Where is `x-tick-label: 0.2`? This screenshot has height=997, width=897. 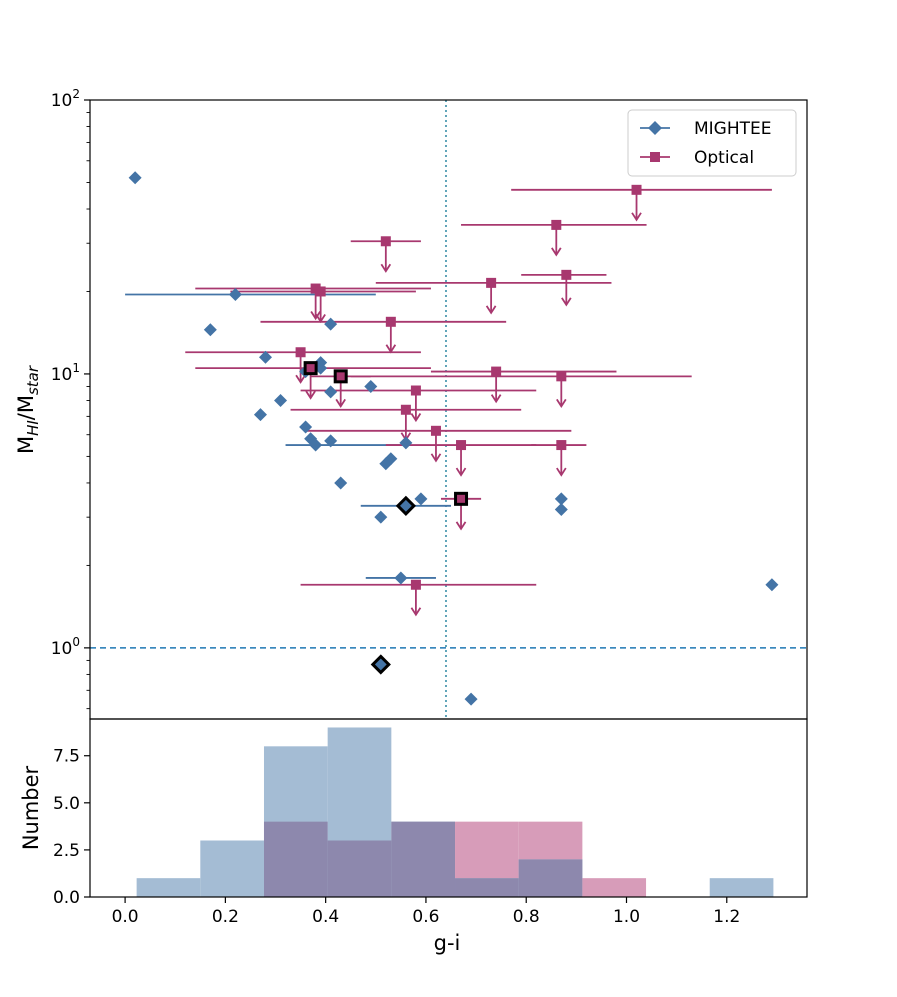 x-tick-label: 0.2 is located at coordinates (225, 917).